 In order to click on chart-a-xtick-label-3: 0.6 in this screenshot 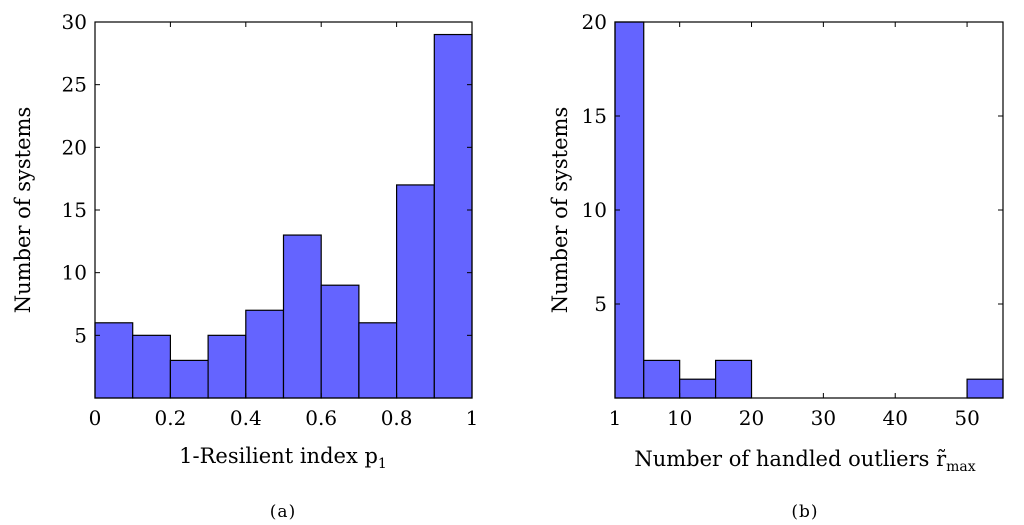, I will do `click(321, 418)`.